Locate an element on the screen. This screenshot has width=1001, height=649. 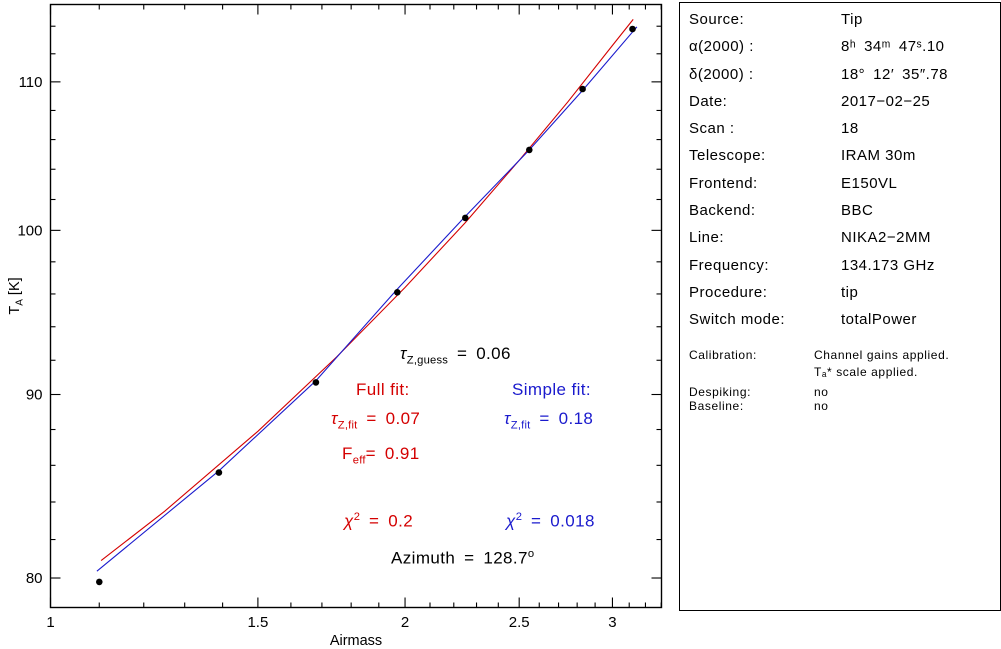
info-row: Telescope: IRAM 30m is located at coordinates (843, 155).